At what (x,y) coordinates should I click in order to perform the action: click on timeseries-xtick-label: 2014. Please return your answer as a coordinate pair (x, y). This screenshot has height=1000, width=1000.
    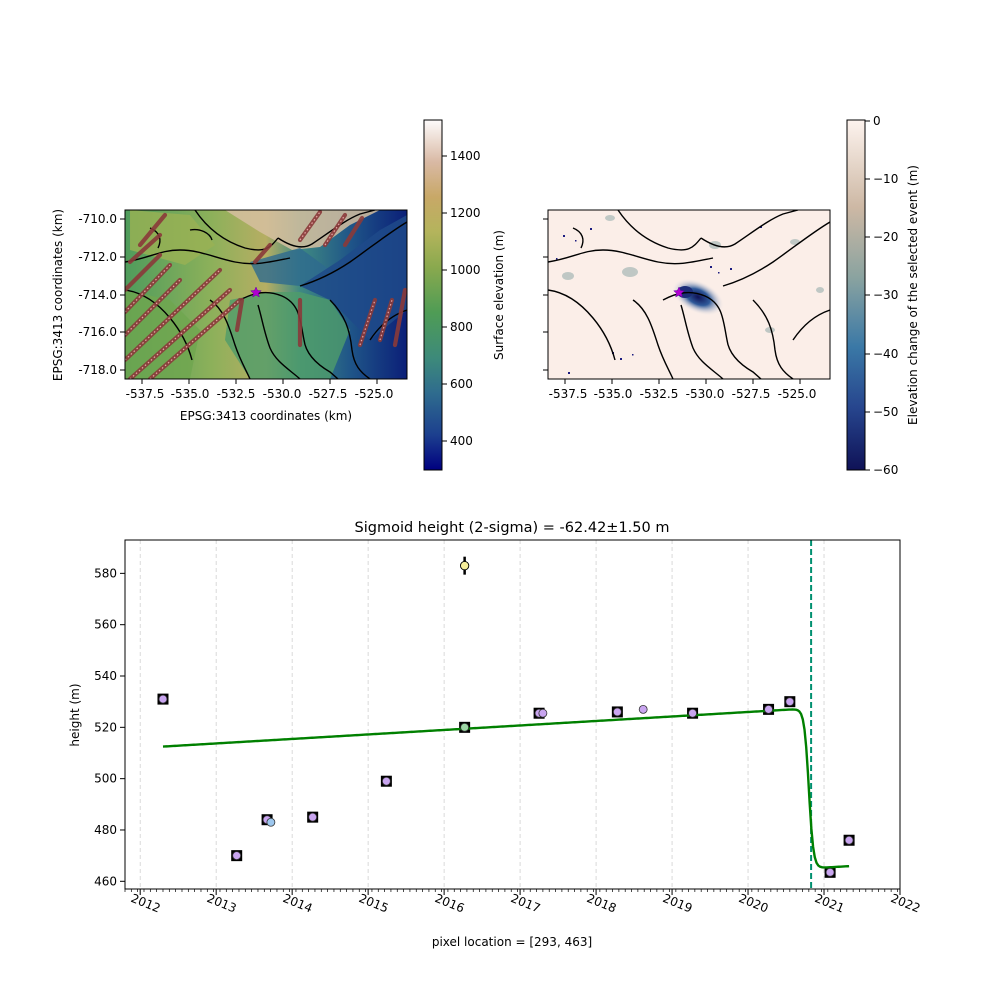
    Looking at the image, I should click on (298, 903).